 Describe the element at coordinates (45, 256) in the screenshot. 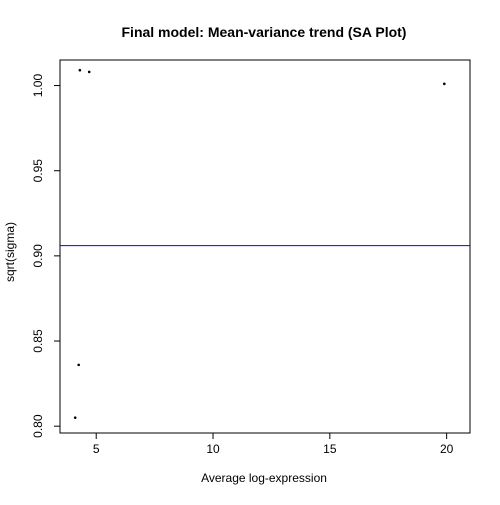

I see `y-axis-ticks: 0.80 0.85 0.90 0.95 1.00` at that location.